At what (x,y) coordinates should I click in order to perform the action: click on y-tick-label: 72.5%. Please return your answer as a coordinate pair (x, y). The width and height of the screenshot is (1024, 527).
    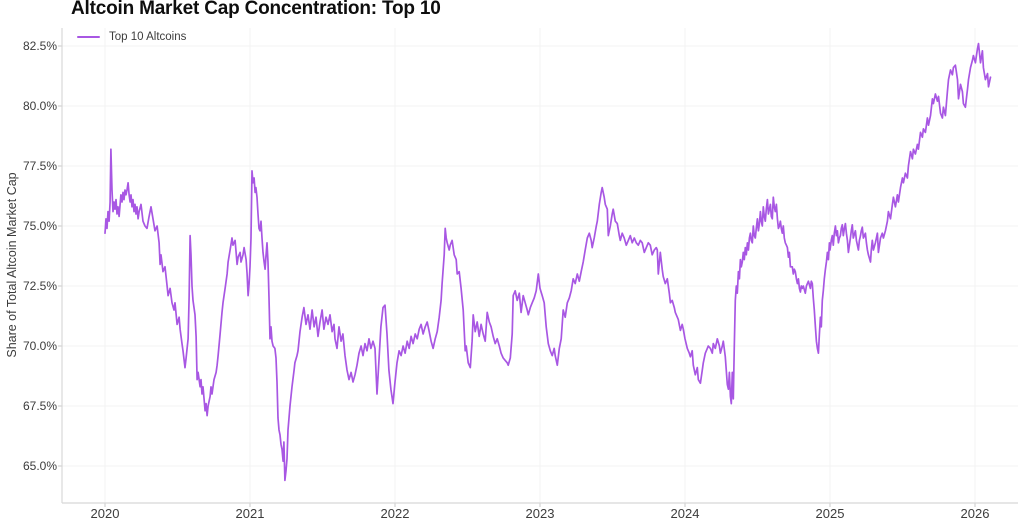
    Looking at the image, I should click on (39, 286).